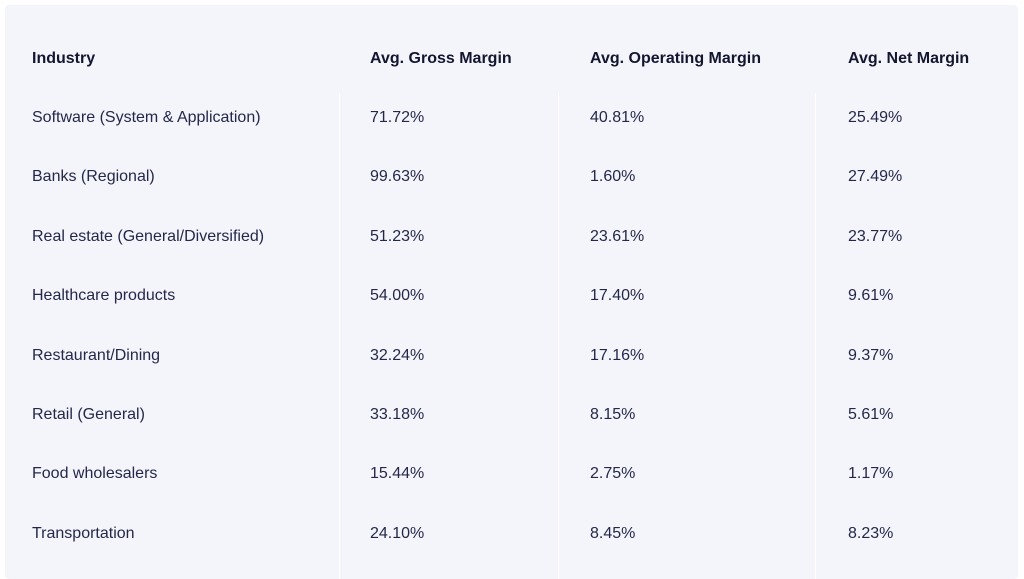  What do you see at coordinates (96, 355) in the screenshot?
I see `industry-cell: Restaurant/Dining` at bounding box center [96, 355].